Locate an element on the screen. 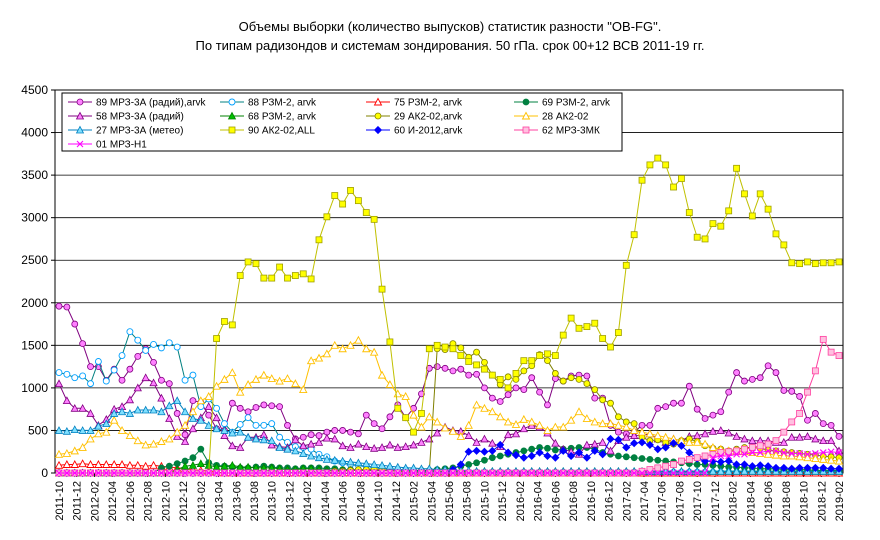 The height and width of the screenshot is (540, 880). series-5-point is located at coordinates (200, 463).